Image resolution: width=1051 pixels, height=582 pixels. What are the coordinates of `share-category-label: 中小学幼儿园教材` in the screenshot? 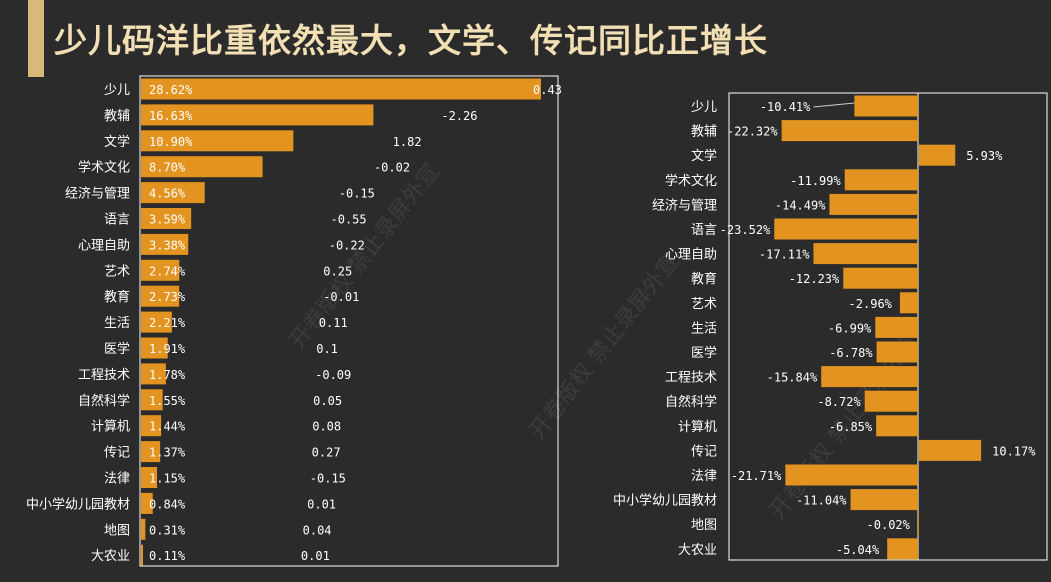 It's located at (78, 504).